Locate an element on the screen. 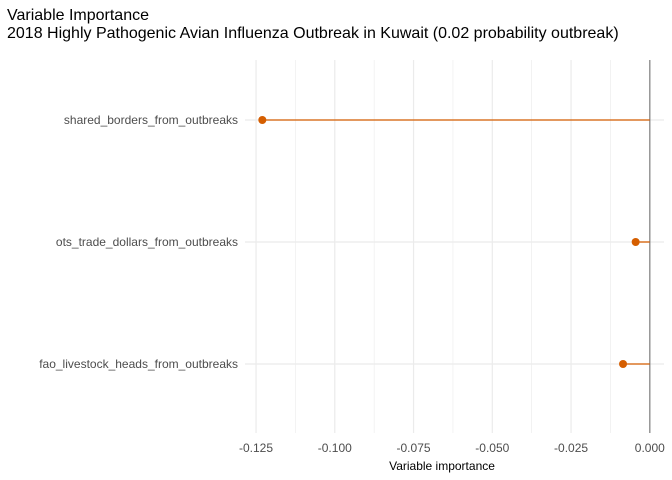  x-tick-label: -0.050 is located at coordinates (492, 448).